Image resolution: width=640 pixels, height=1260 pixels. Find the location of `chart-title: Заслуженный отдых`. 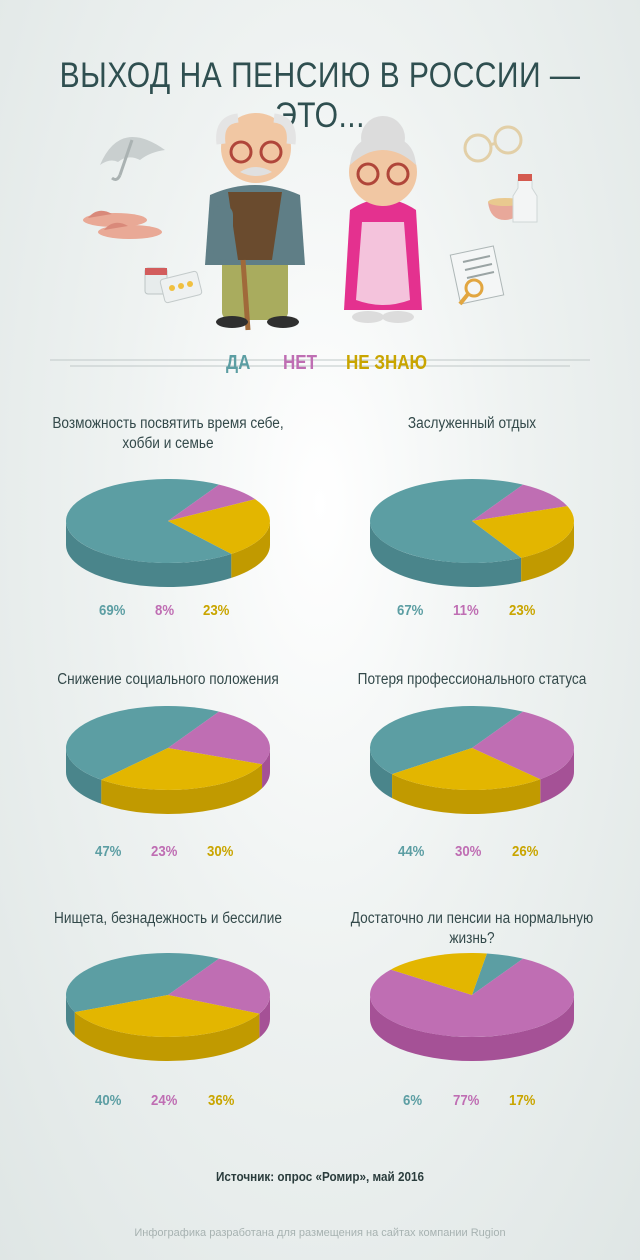

chart-title: Заслуженный отдых is located at coordinates (472, 423).